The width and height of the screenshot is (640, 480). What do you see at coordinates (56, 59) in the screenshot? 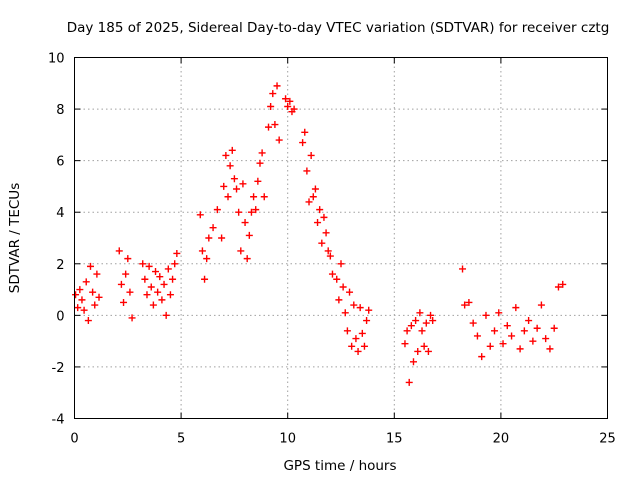
I see `y-tick-label: 10` at bounding box center [56, 59].